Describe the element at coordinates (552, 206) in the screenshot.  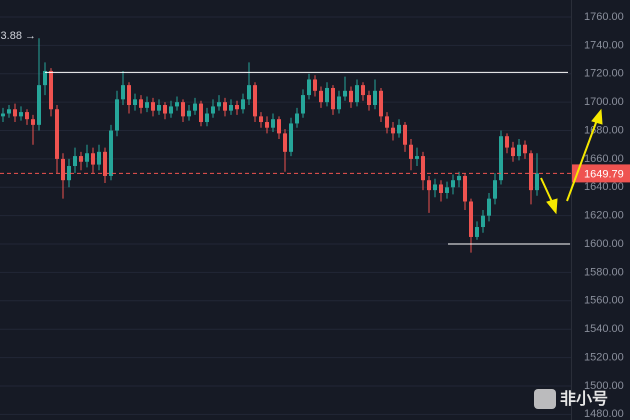
I see `arrow-head` at that location.